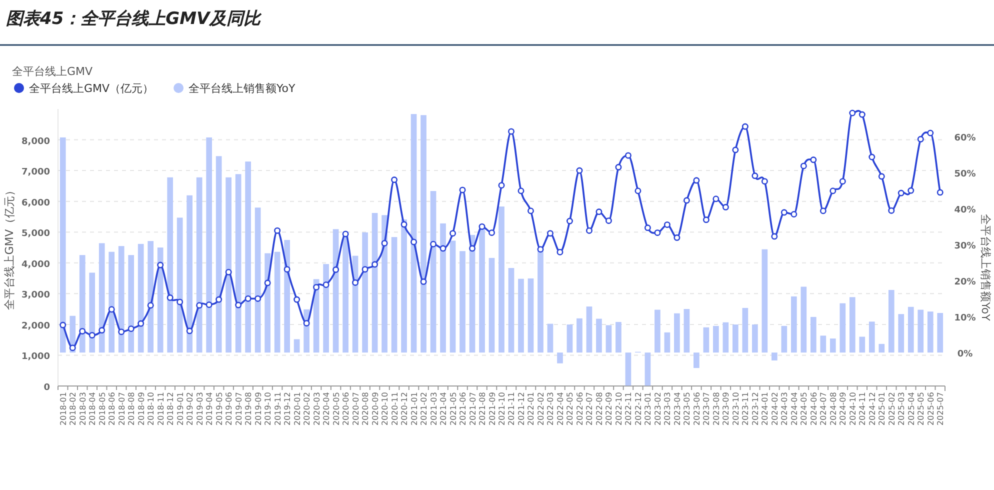 The height and width of the screenshot is (490, 994). What do you see at coordinates (199, 409) in the screenshot?
I see `x-tick-label: 2019-03` at bounding box center [199, 409].